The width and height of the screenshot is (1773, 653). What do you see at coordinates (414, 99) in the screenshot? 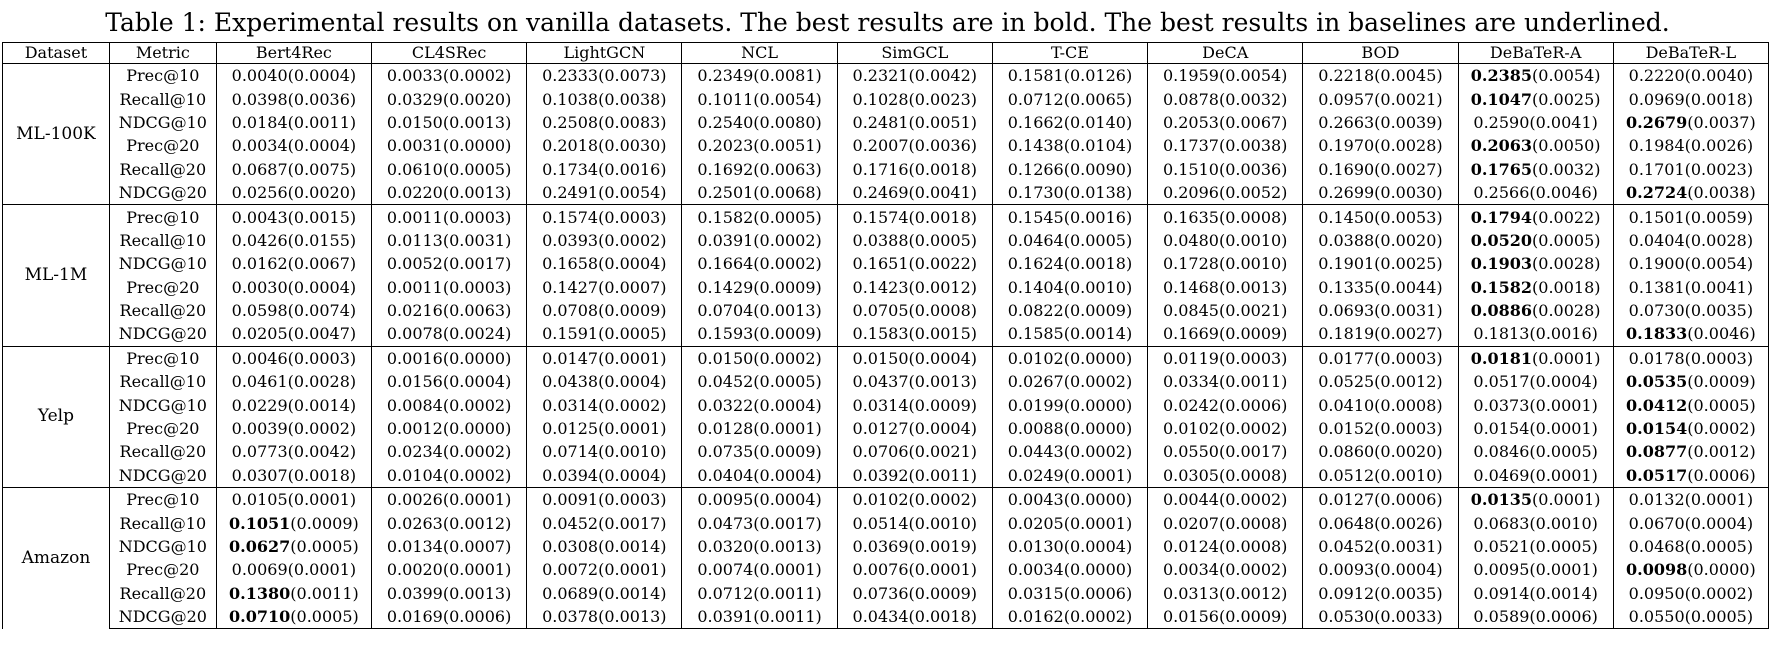
I see `mean-value: 0.0329` at bounding box center [414, 99].